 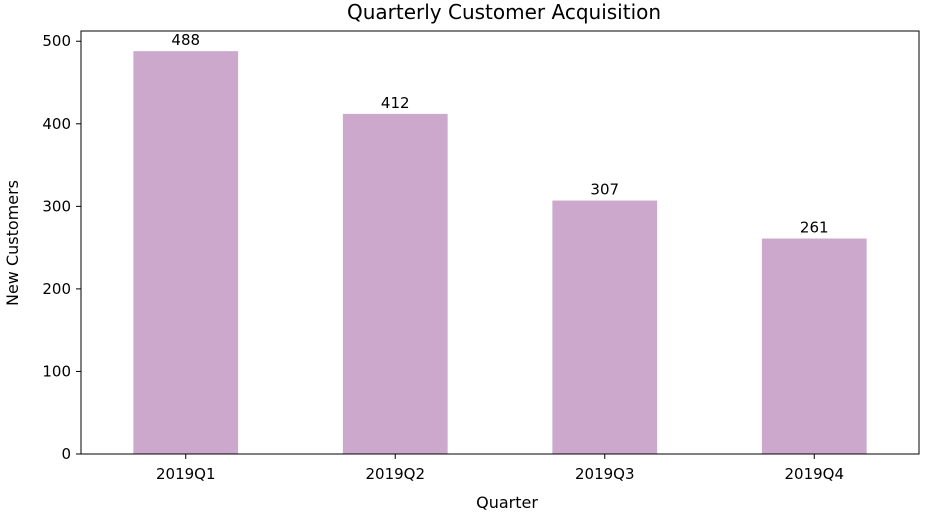 What do you see at coordinates (814, 346) in the screenshot?
I see `bar-2019Q4` at bounding box center [814, 346].